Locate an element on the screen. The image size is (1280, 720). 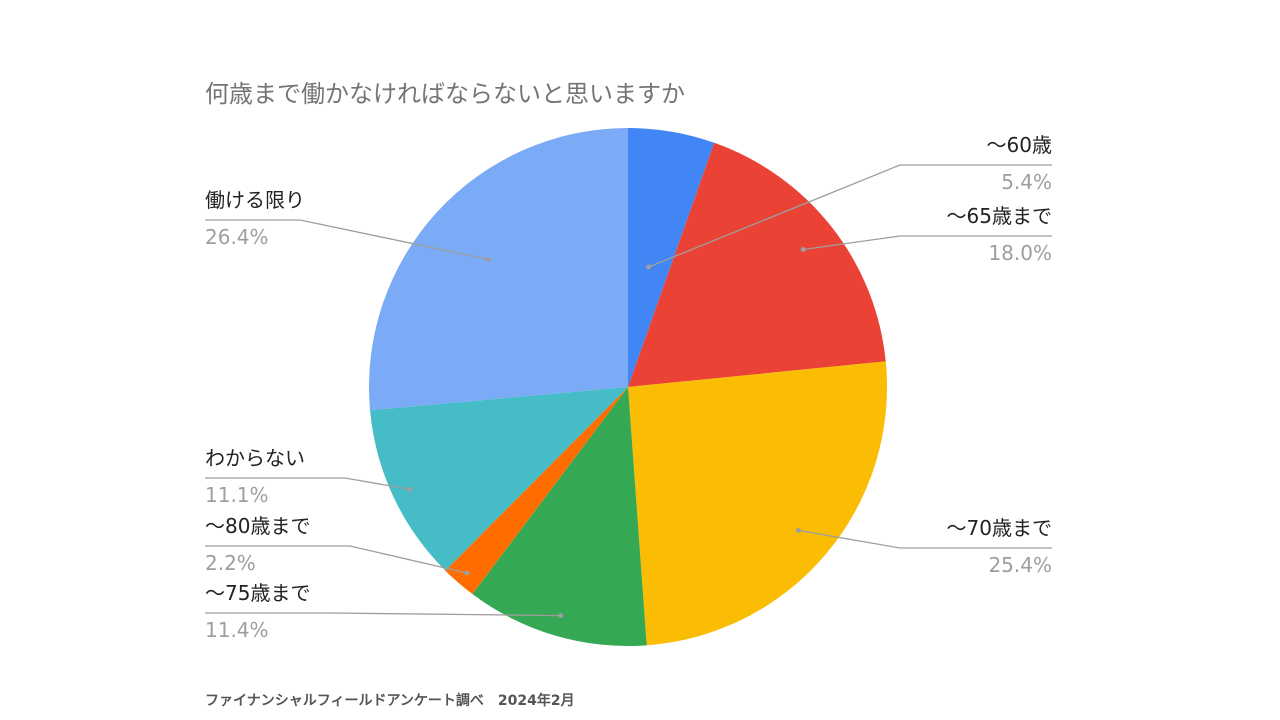
slice-label: ～80歳まで is located at coordinates (258, 526).